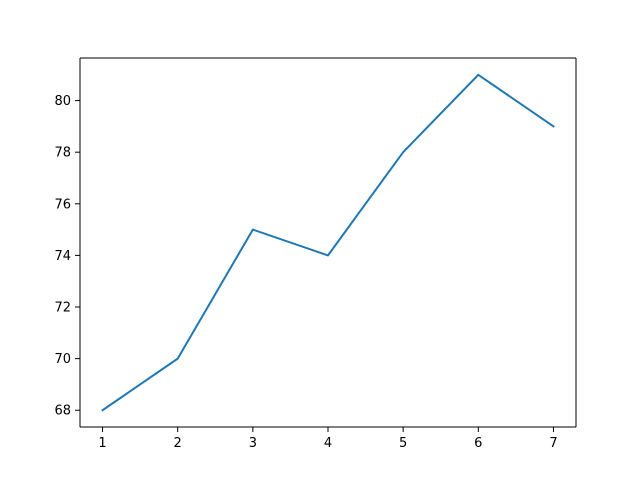 This screenshot has height=480, width=640. Describe the element at coordinates (253, 443) in the screenshot. I see `x-tick-label-2: 3` at that location.